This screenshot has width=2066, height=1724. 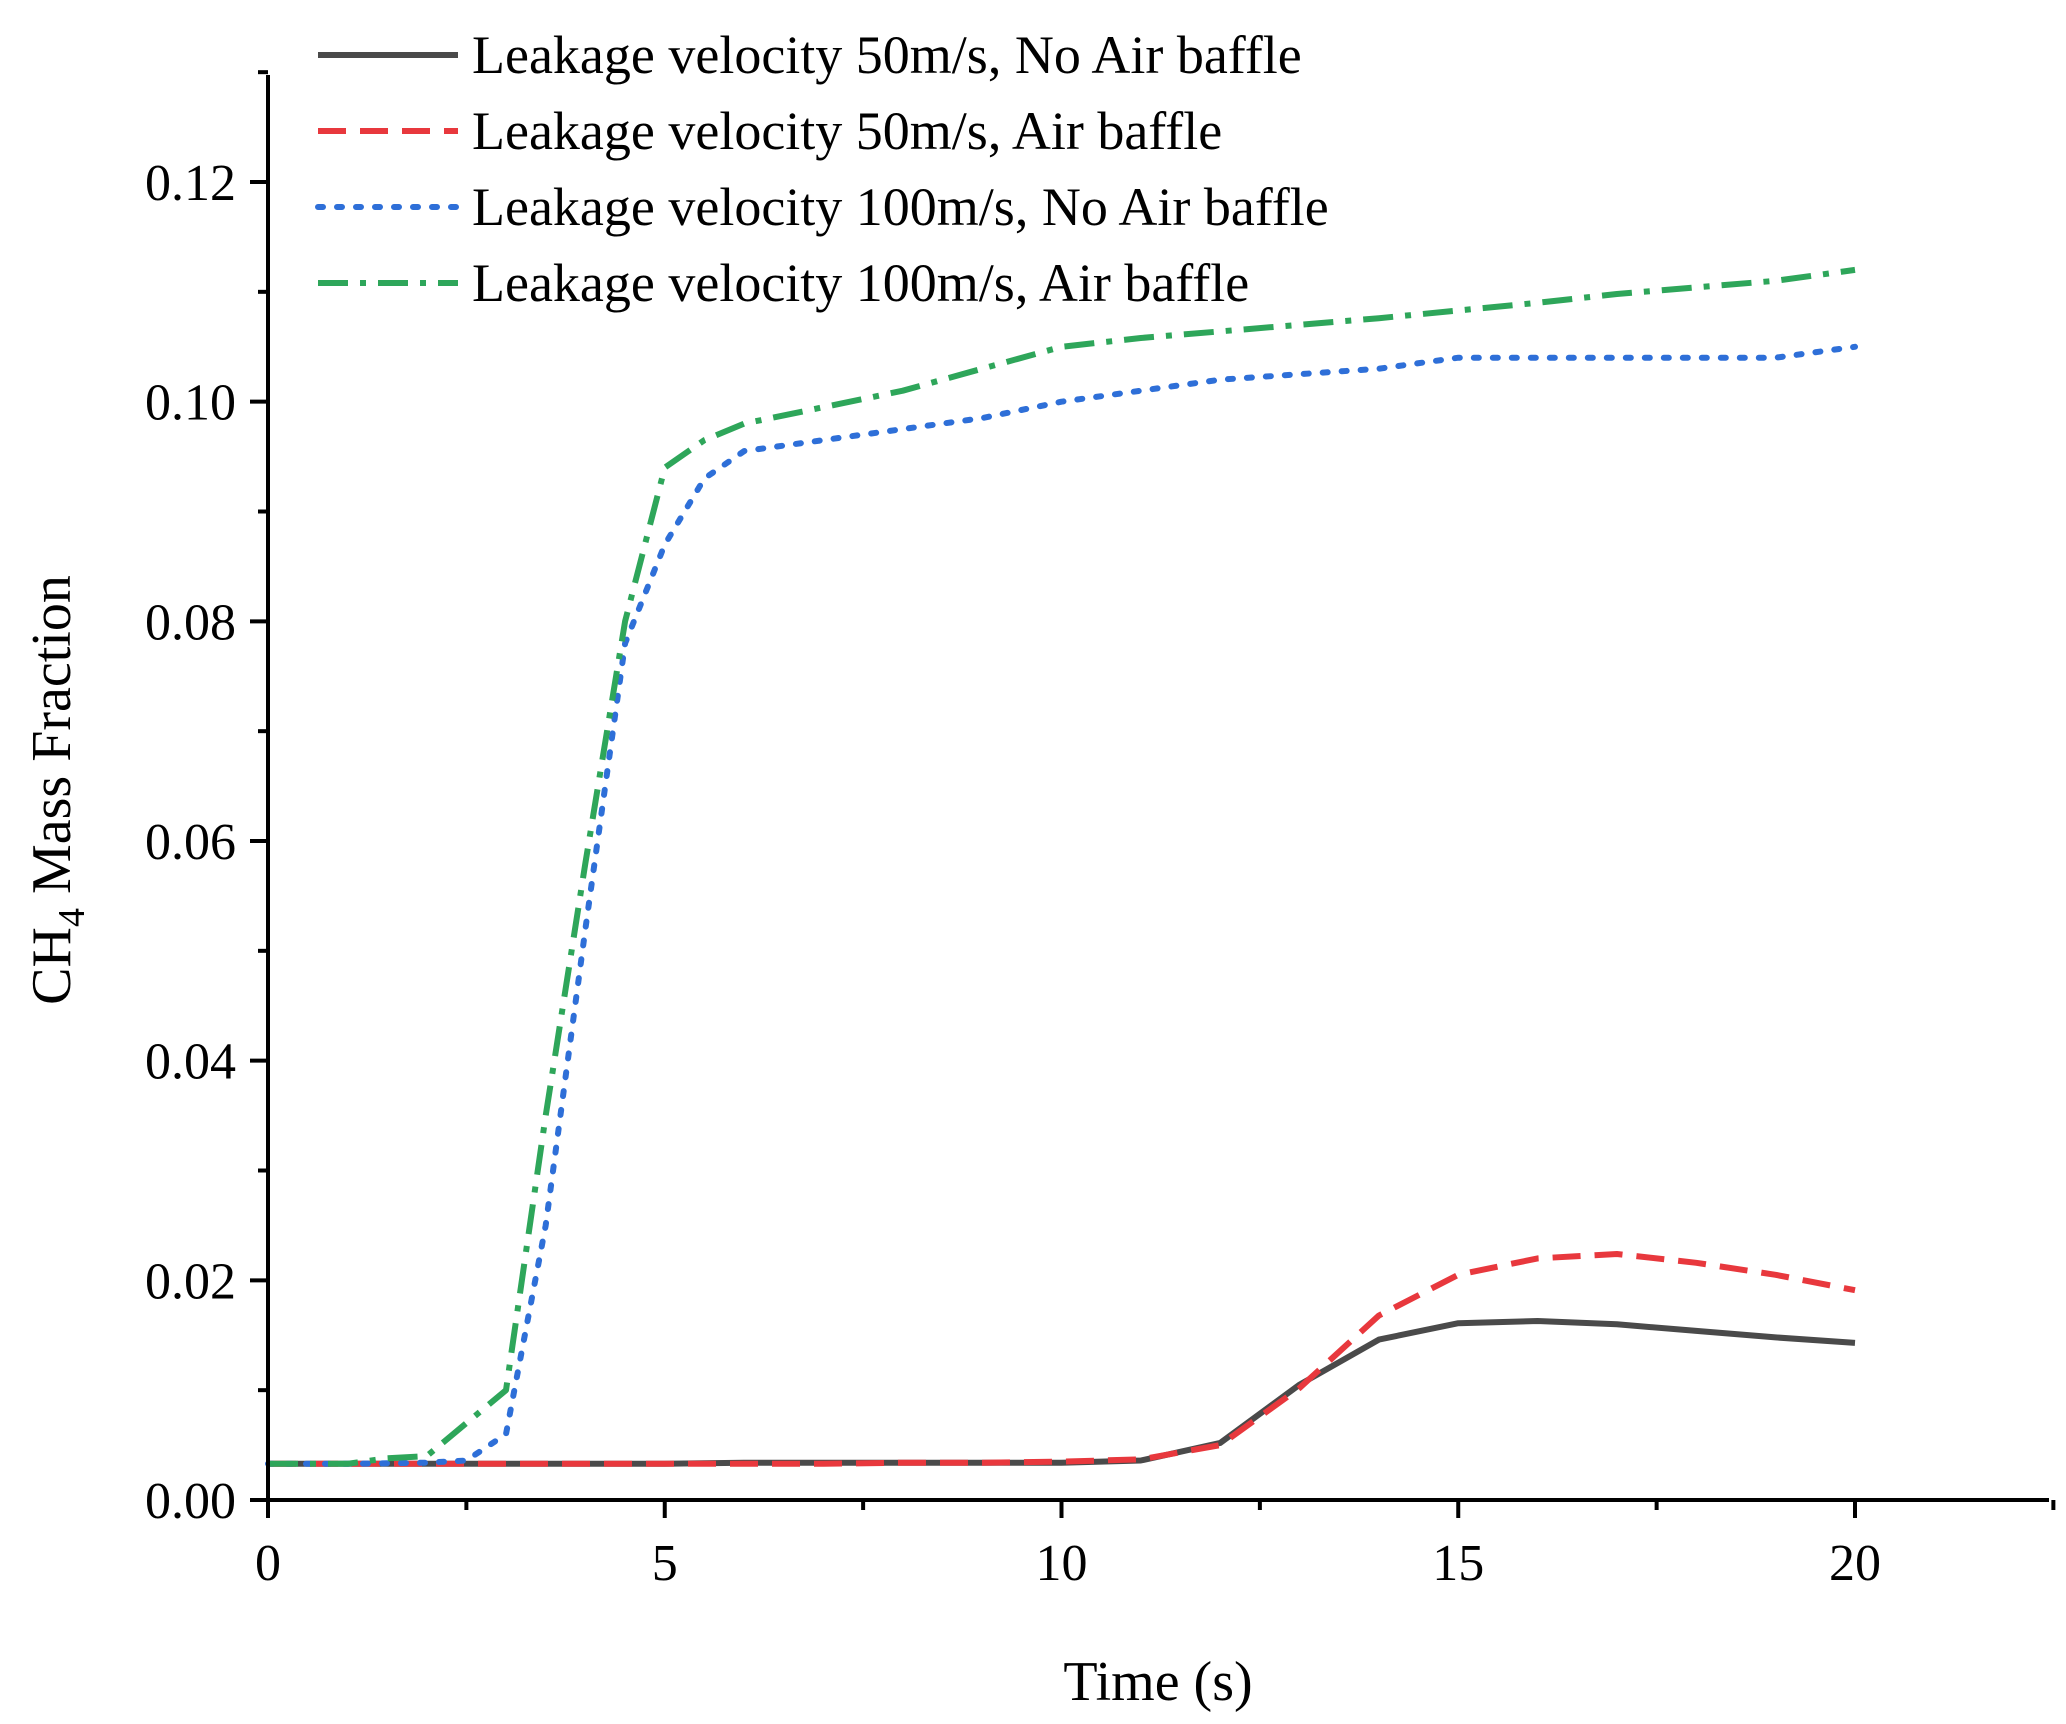 I want to click on x-tick-label: 0, so click(x=268, y=1563).